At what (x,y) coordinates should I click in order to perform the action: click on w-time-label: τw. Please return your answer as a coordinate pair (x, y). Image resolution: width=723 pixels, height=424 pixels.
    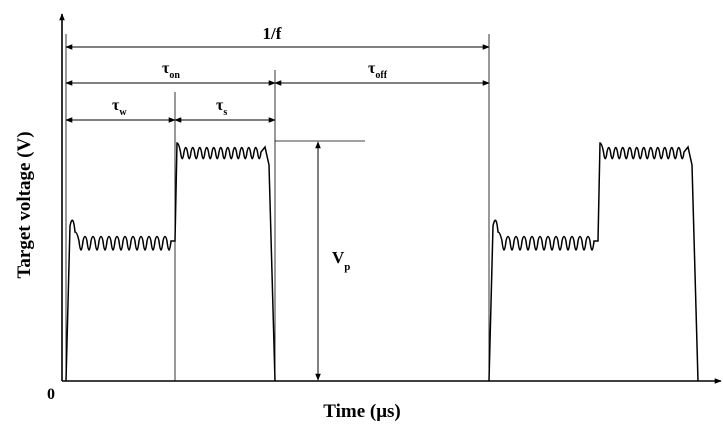
    Looking at the image, I should click on (119, 107).